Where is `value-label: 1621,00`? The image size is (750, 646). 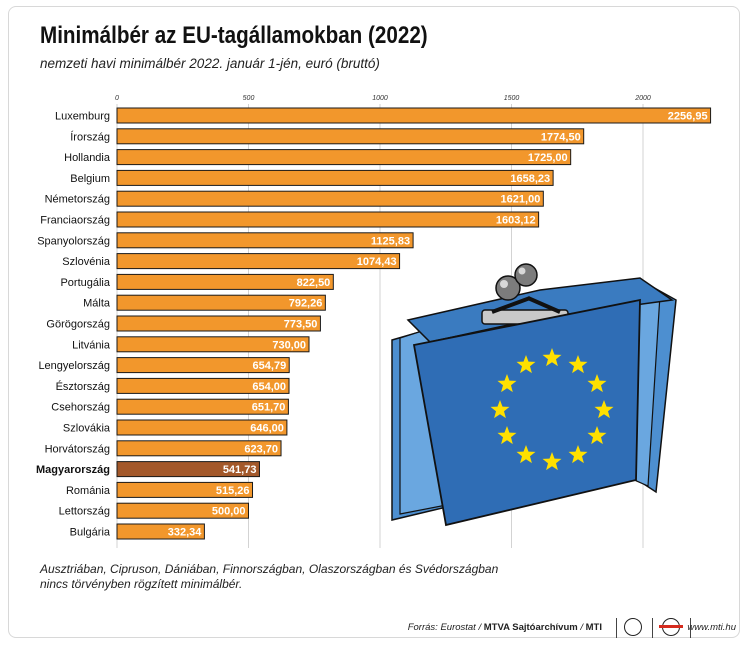
value-label: 1621,00 is located at coordinates (521, 200).